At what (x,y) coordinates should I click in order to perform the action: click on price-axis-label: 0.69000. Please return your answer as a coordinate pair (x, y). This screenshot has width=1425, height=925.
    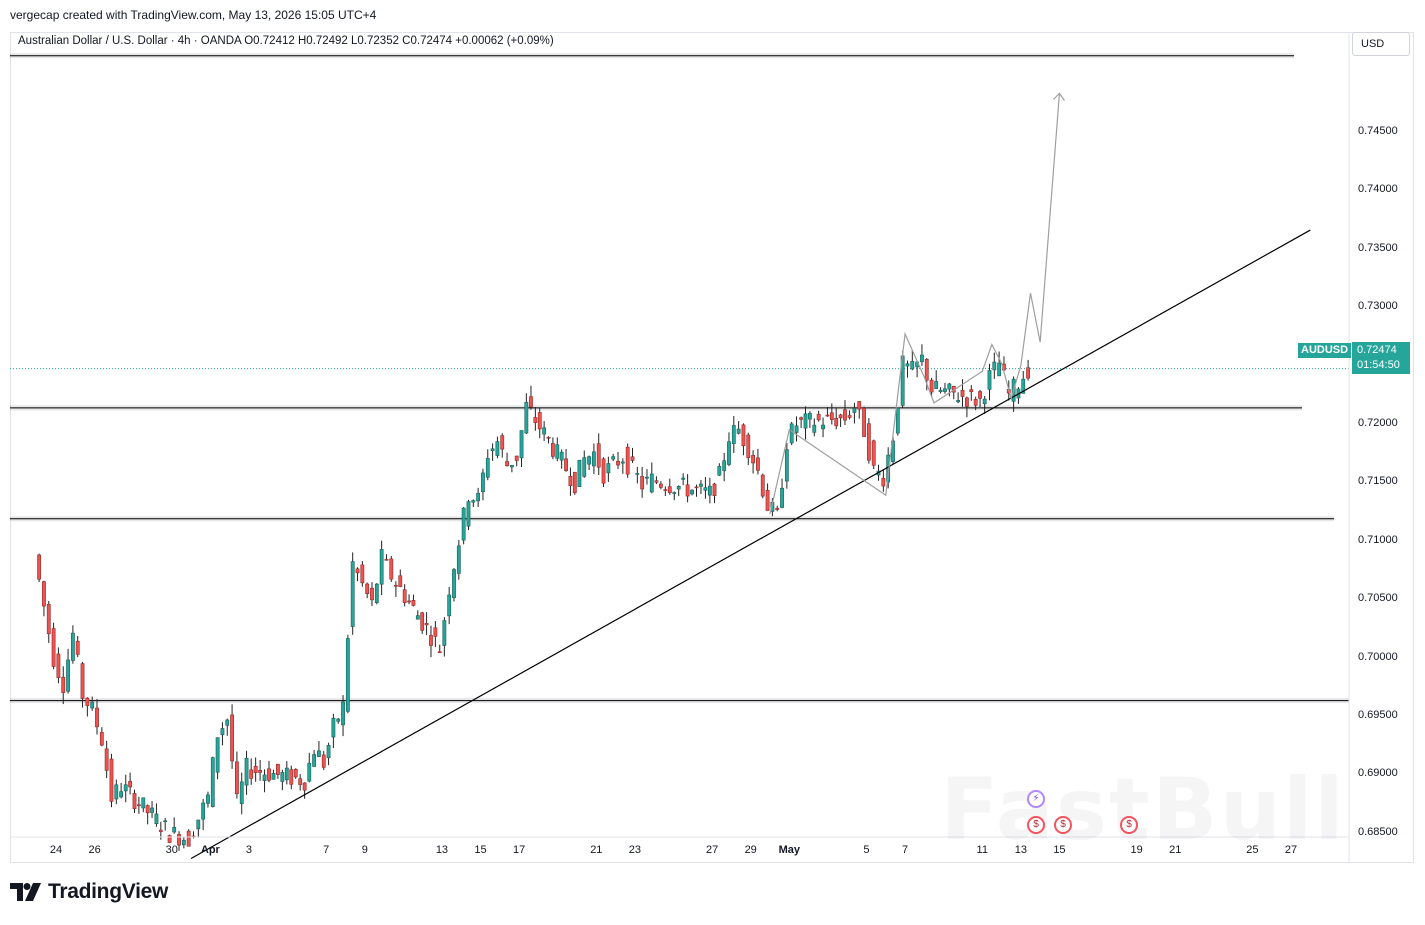
    Looking at the image, I should click on (1378, 773).